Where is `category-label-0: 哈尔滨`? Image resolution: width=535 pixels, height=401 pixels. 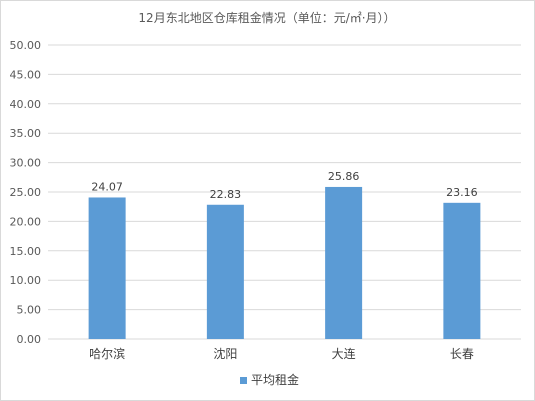 category-label-0: 哈尔滨 is located at coordinates (107, 353).